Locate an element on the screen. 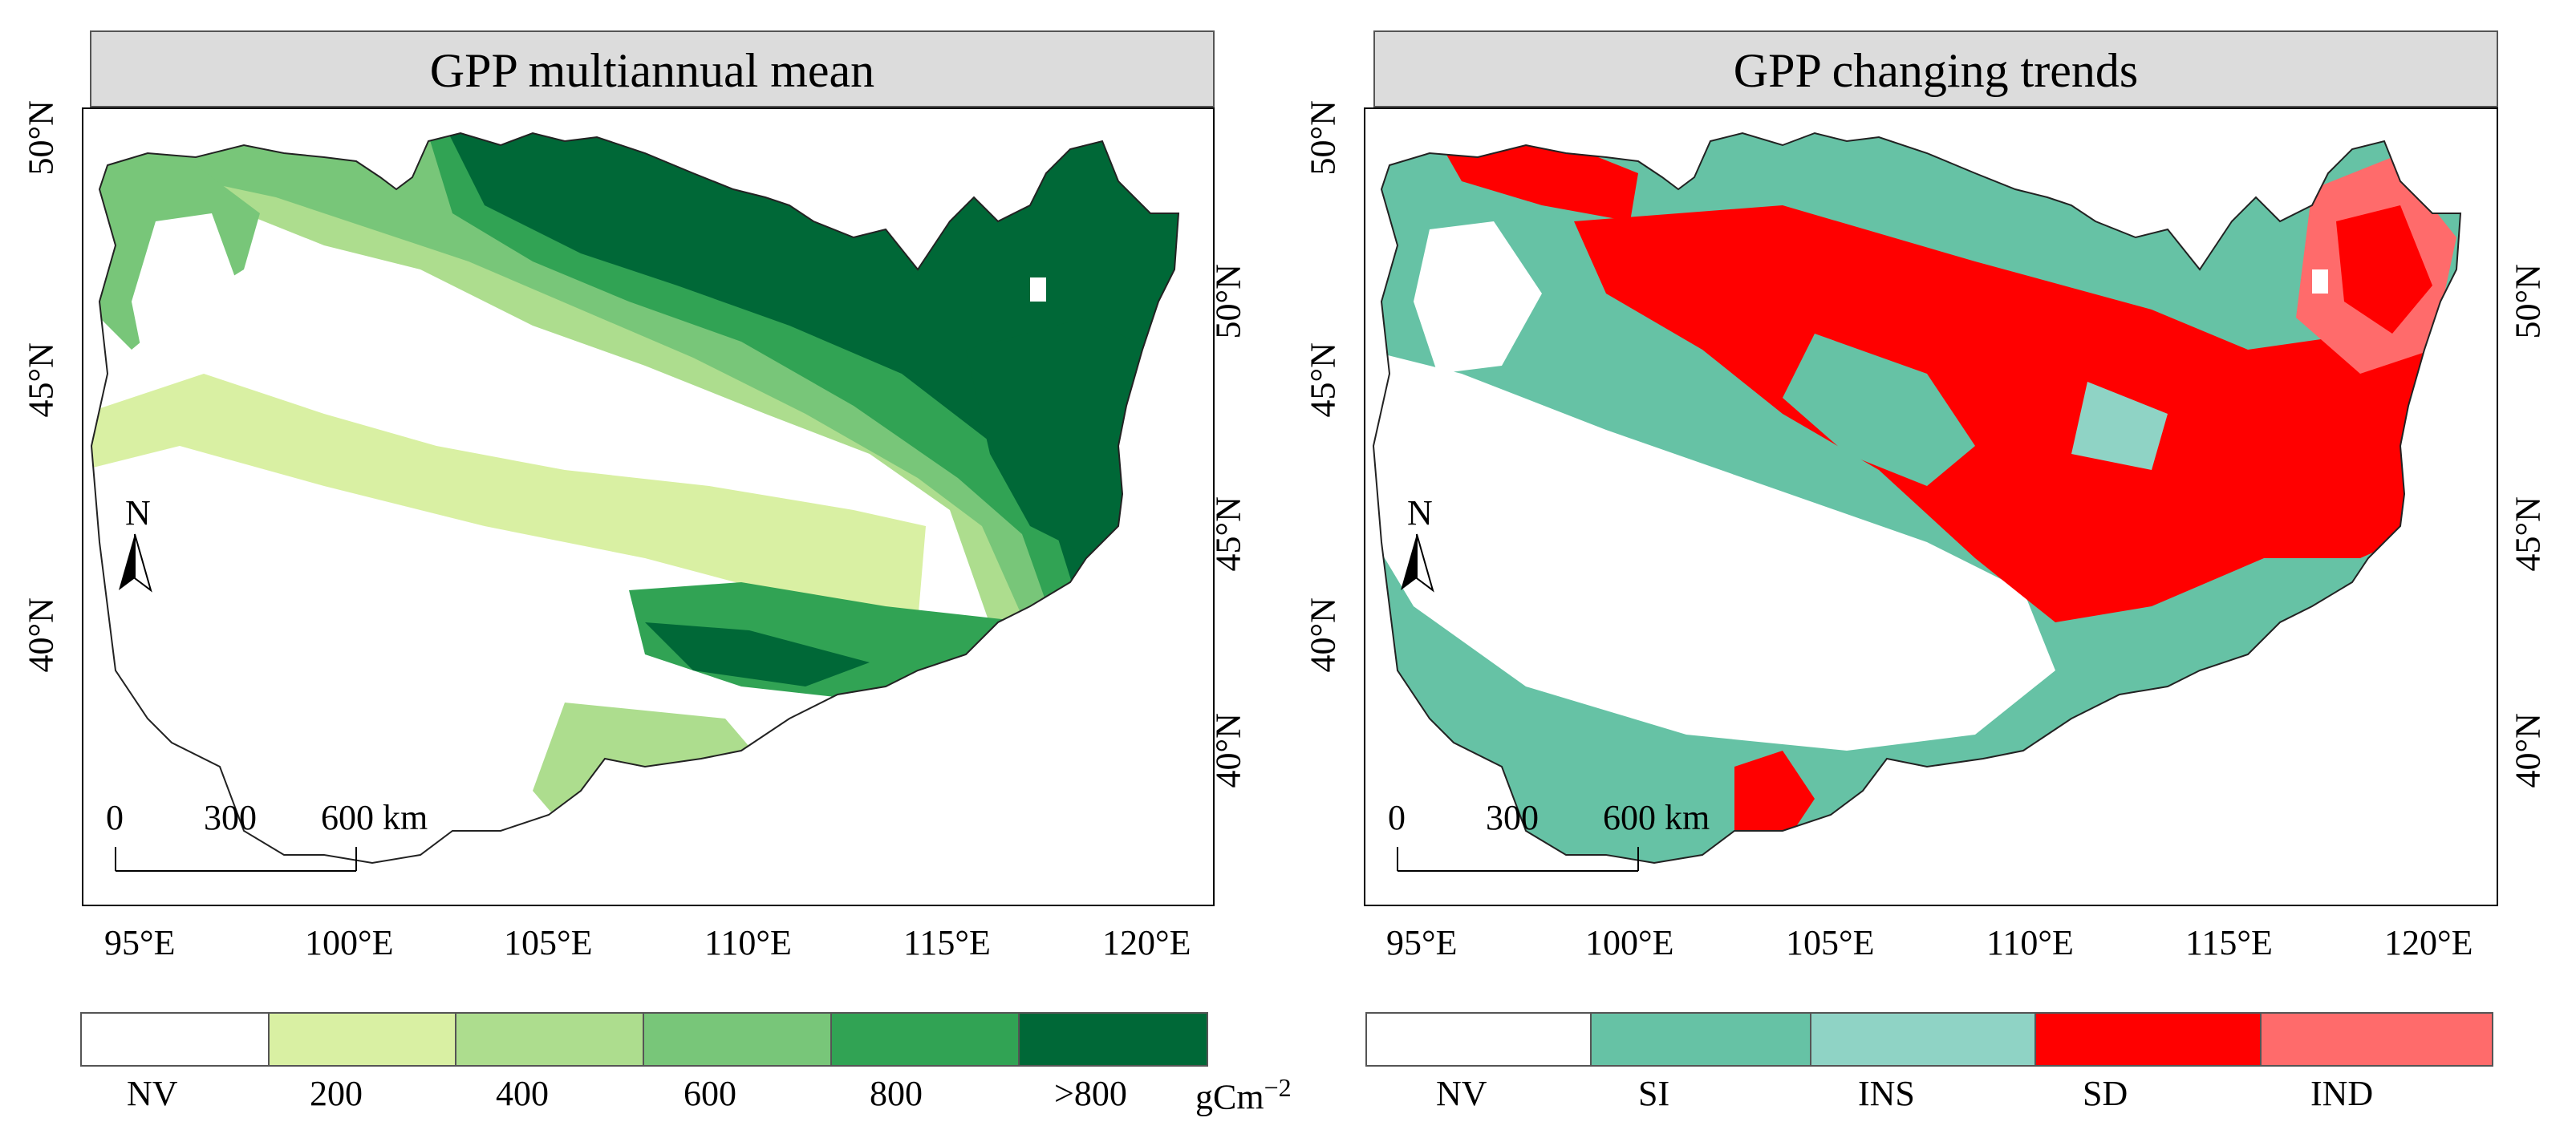 Image resolution: width=2576 pixels, height=1138 pixels. right-lon-105: 105°E is located at coordinates (1830, 942).